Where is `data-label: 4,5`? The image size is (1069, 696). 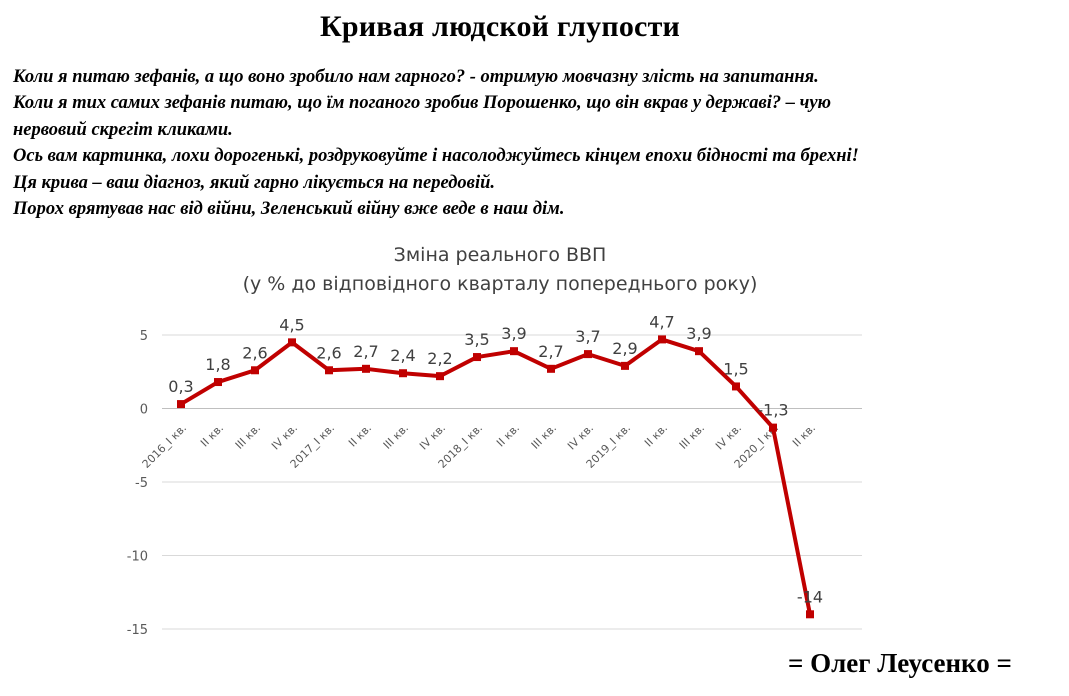
data-label: 4,5 is located at coordinates (291, 324).